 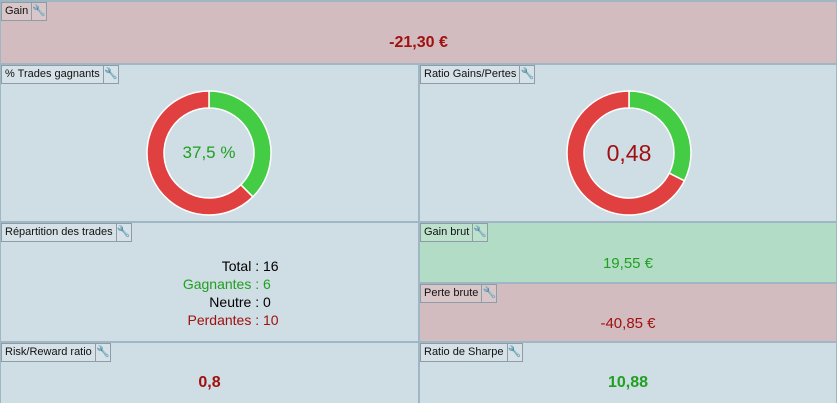 What do you see at coordinates (447, 232) in the screenshot?
I see `panel-title: Gain brut` at bounding box center [447, 232].